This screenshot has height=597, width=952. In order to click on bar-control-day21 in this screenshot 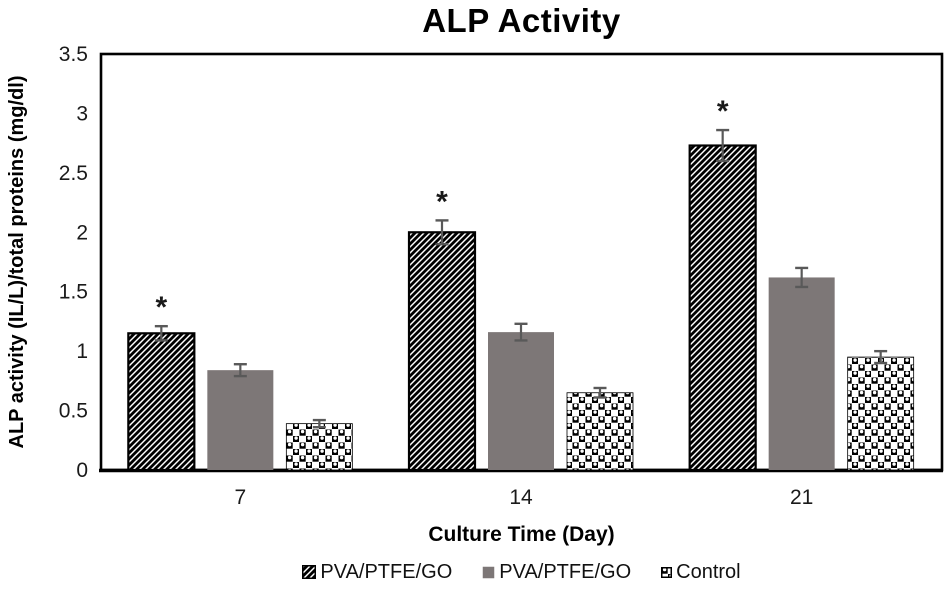, I will do `click(881, 413)`.